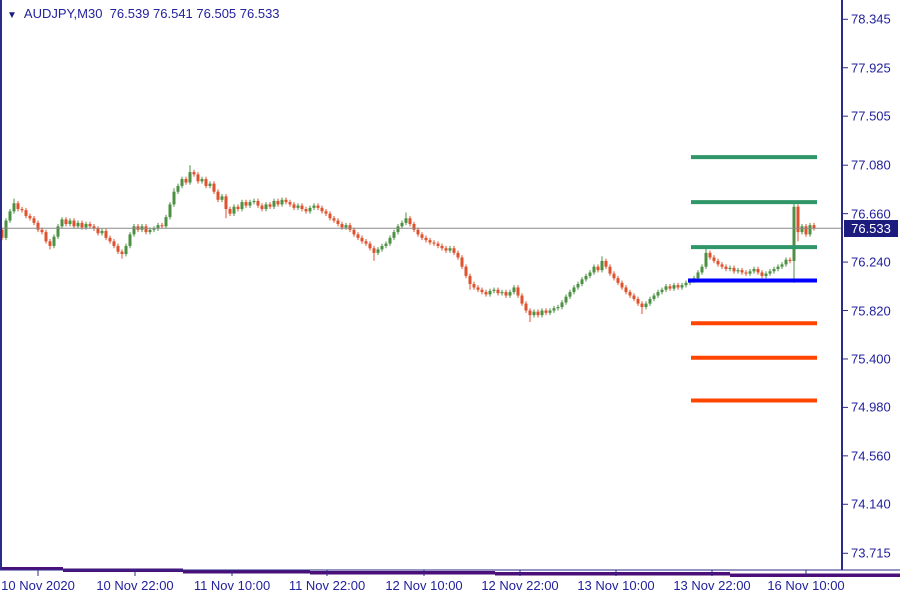 The image size is (900, 600). What do you see at coordinates (815, 575) in the screenshot?
I see `step-indicator-line` at bounding box center [815, 575].